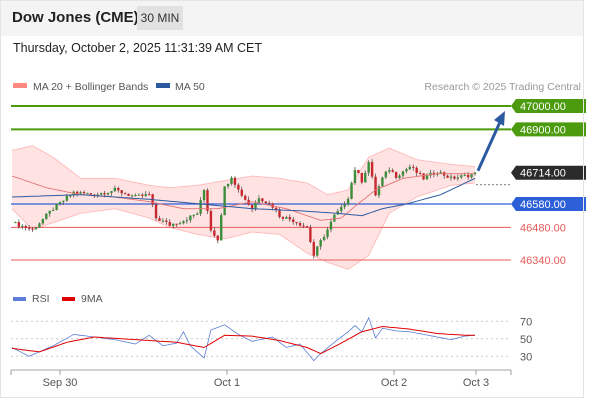  I want to click on bollinger-upper-line, so click(243, 170).